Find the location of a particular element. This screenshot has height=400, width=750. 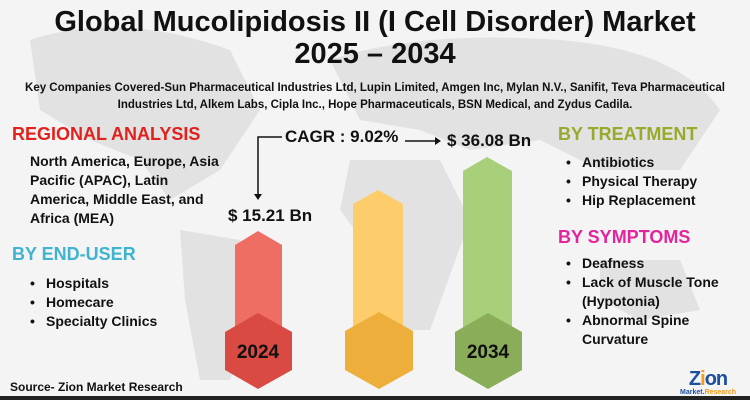

list-item: Deafness is located at coordinates (656, 263).